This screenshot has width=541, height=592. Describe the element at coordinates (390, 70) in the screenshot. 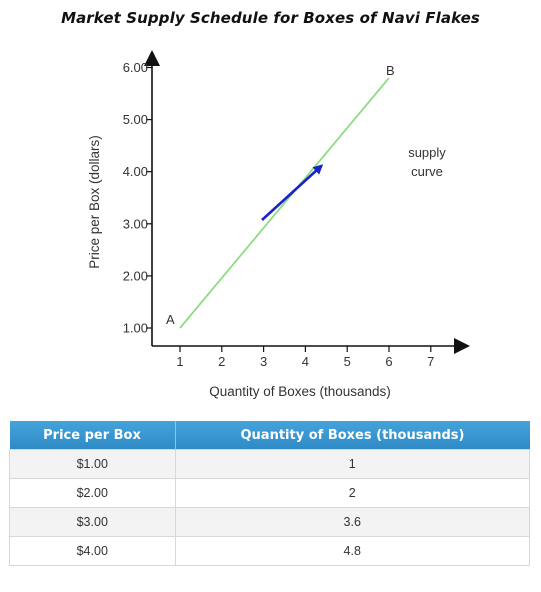

I see `point-label-b: B` at that location.